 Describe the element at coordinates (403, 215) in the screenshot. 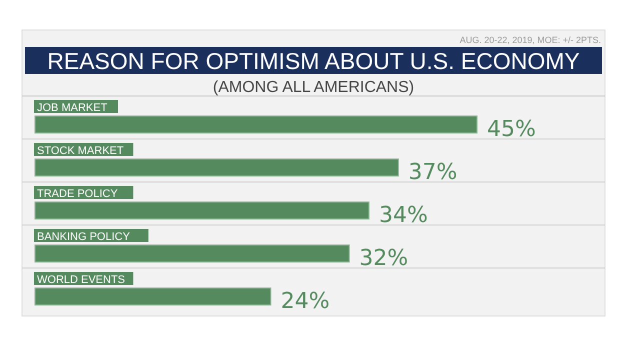

I see `data-label: 34%` at that location.